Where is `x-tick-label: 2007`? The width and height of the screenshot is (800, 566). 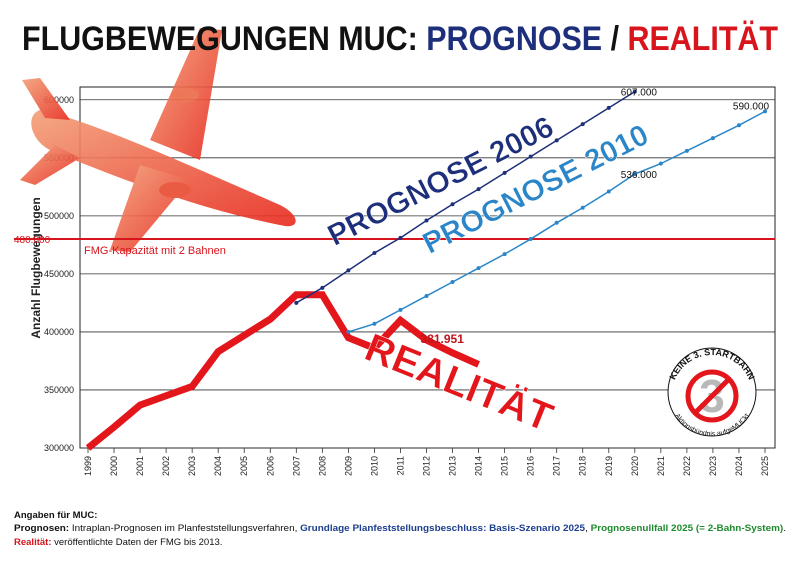
x-tick-label: 2007 is located at coordinates (296, 466).